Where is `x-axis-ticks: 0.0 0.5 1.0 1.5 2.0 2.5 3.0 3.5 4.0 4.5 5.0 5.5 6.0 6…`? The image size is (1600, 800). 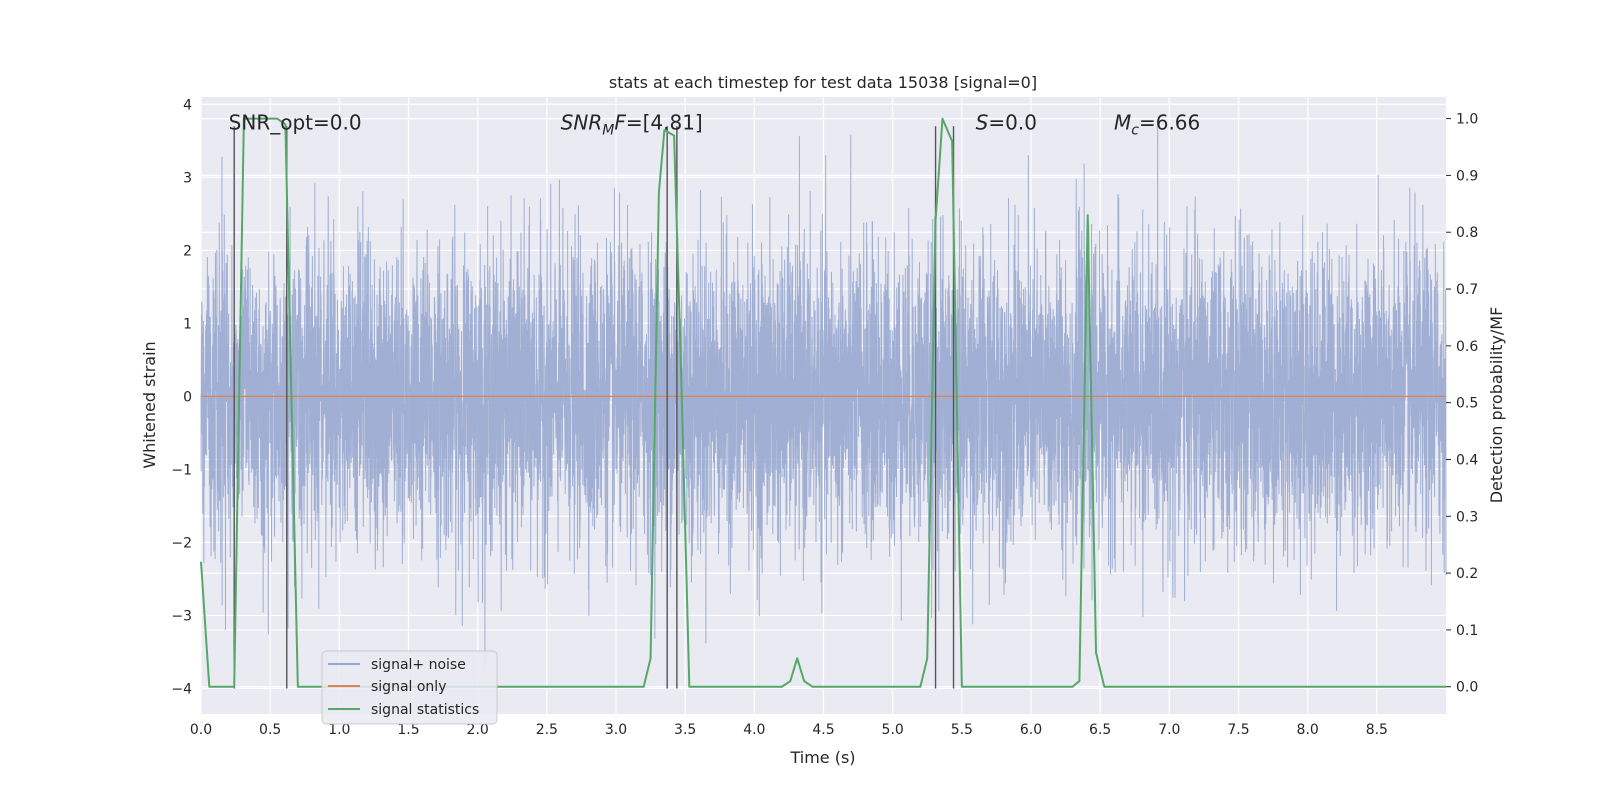 x-axis-ticks: 0.0 0.5 1.0 1.5 2.0 2.5 3.0 3.5 4.0 4.5 5.0 5.5 6.0 6… is located at coordinates (789, 730).